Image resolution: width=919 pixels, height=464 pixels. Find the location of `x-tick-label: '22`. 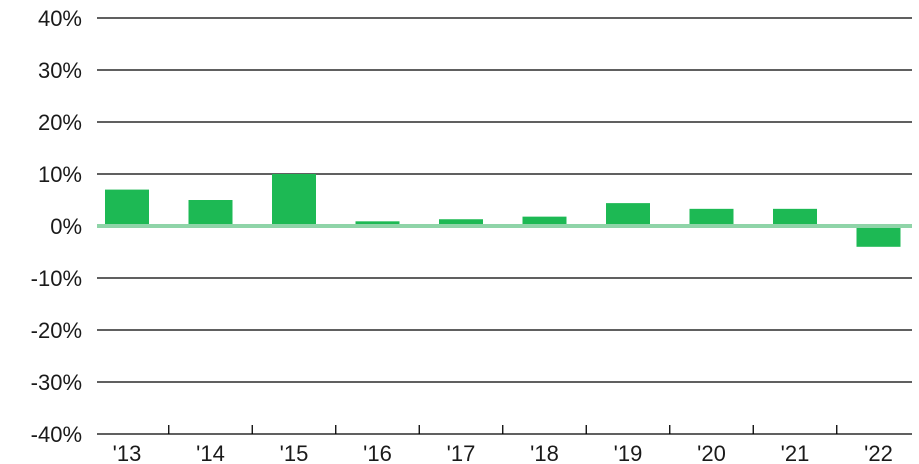

x-tick-label: '22 is located at coordinates (878, 452).